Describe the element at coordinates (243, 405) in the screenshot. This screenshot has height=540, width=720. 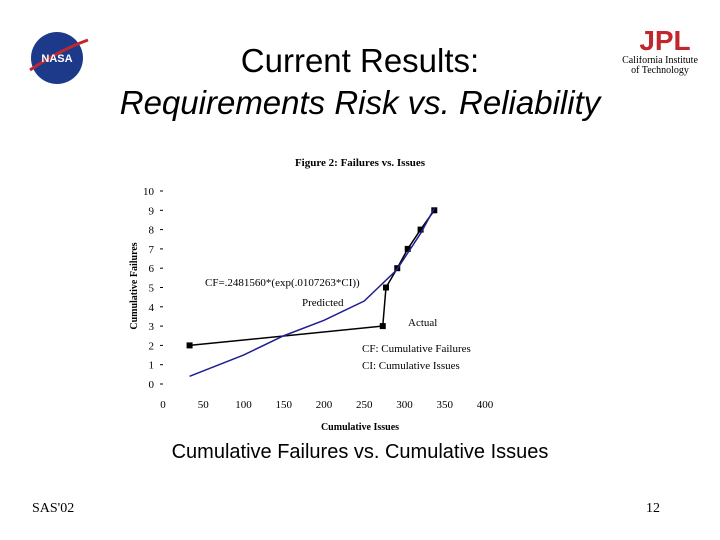
I see `x-tick-label: 100` at that location.